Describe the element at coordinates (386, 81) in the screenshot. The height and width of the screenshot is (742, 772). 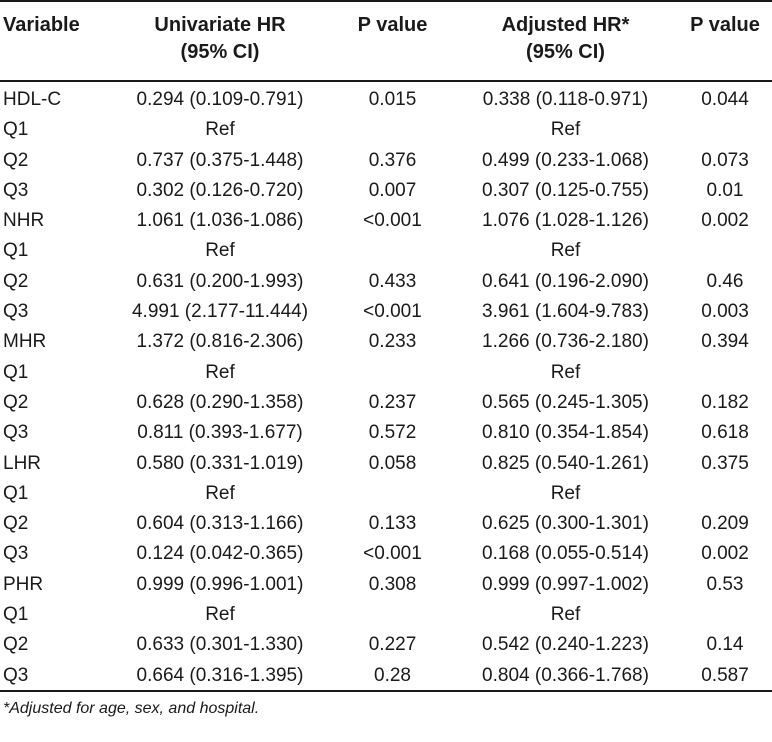
I see `header-bottom-rule` at that location.